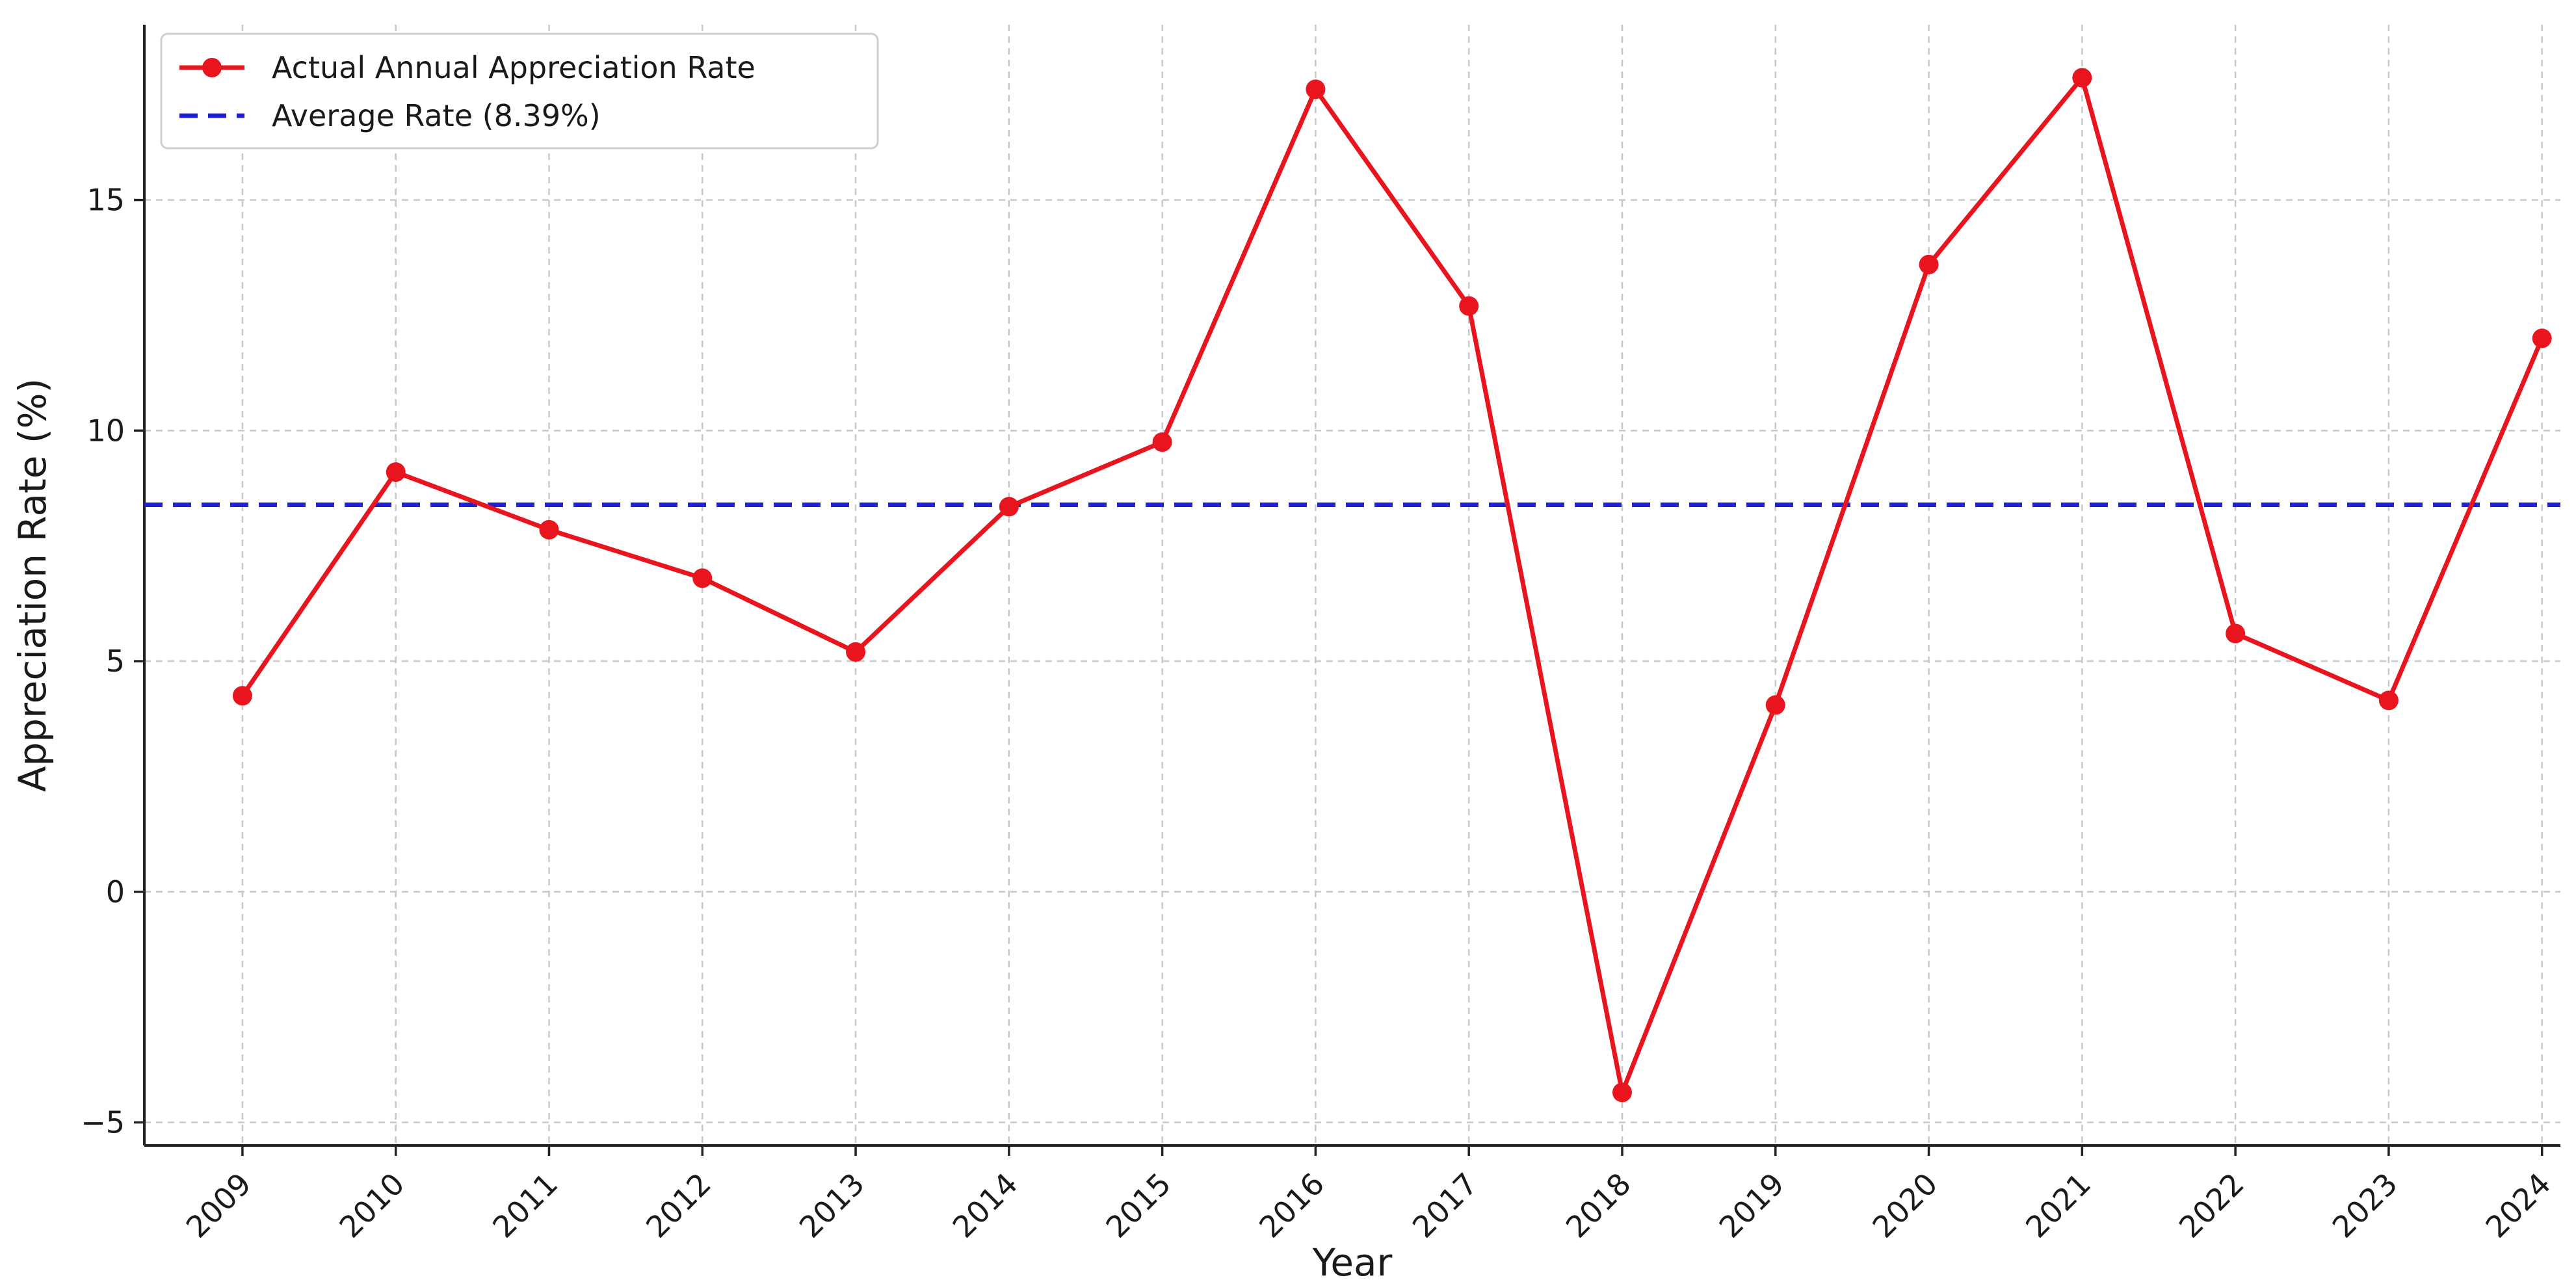 The height and width of the screenshot is (1282, 2576). Describe the element at coordinates (218, 1205) in the screenshot. I see `x-tick-label: 2009` at that location.